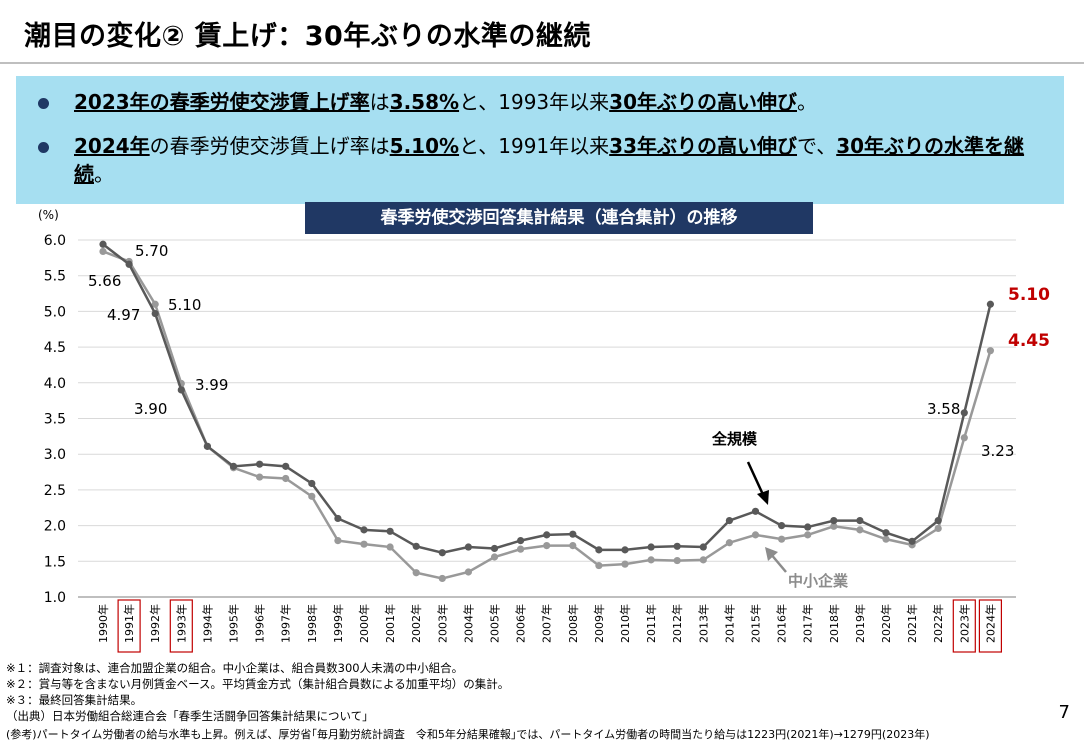 The width and height of the screenshot is (1084, 750). Describe the element at coordinates (184, 305) in the screenshot. I see `data-label: 5.10` at that location.